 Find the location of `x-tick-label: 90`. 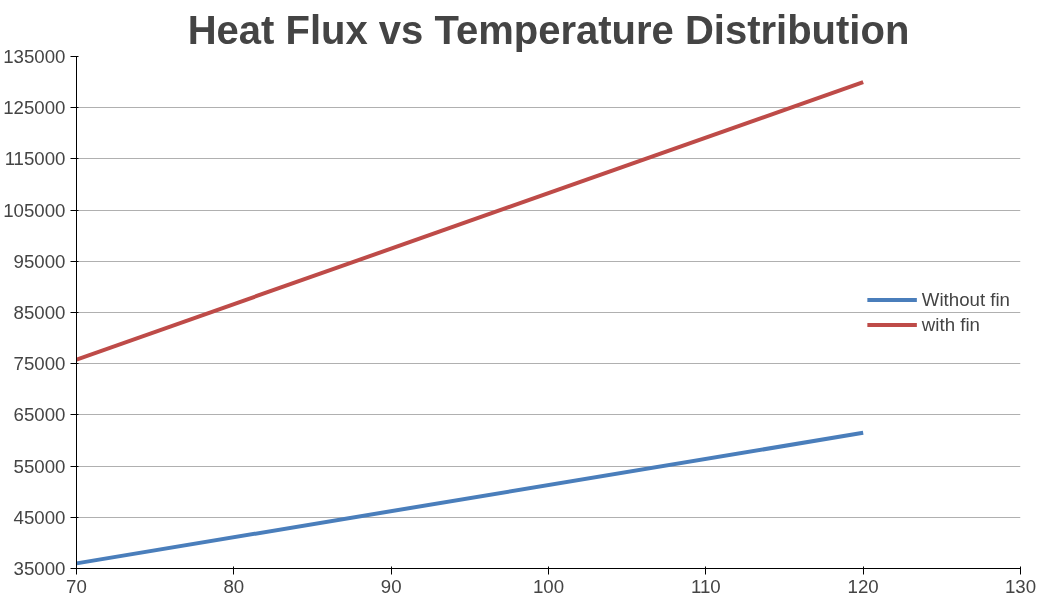

x-tick-label: 90 is located at coordinates (391, 586).